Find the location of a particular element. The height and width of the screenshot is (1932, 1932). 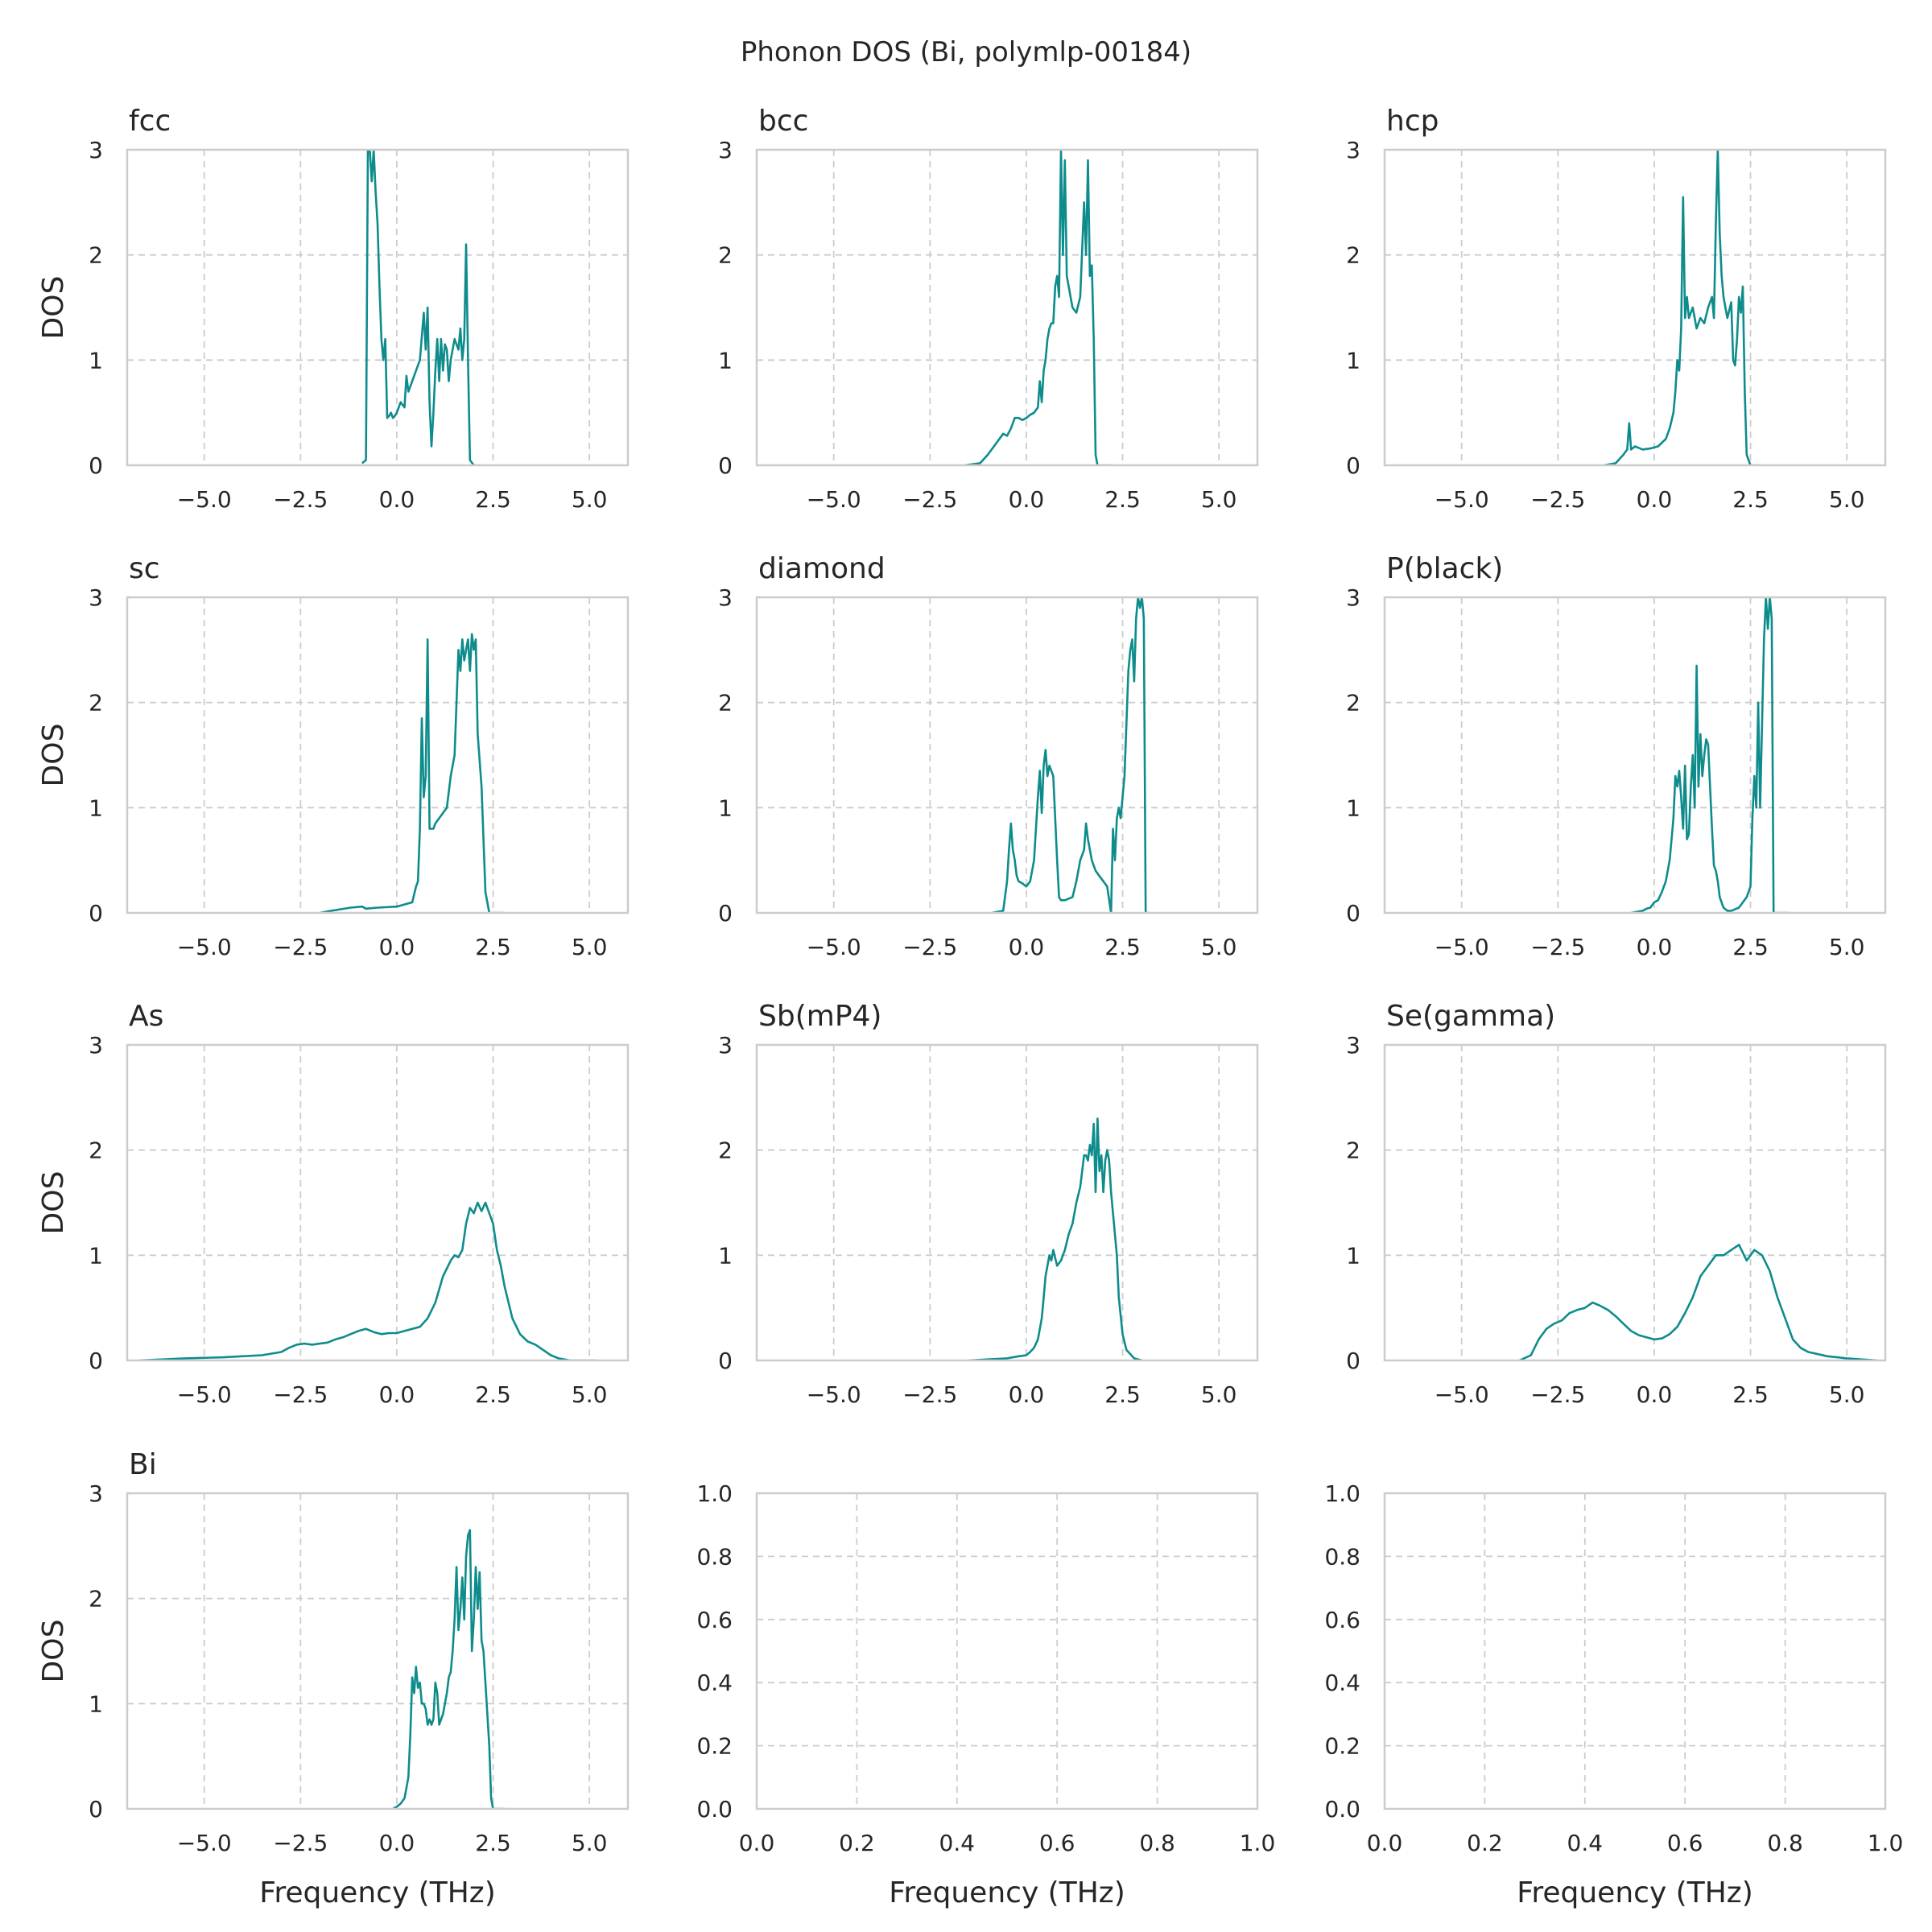

panel-title: fcc is located at coordinates (150, 121).